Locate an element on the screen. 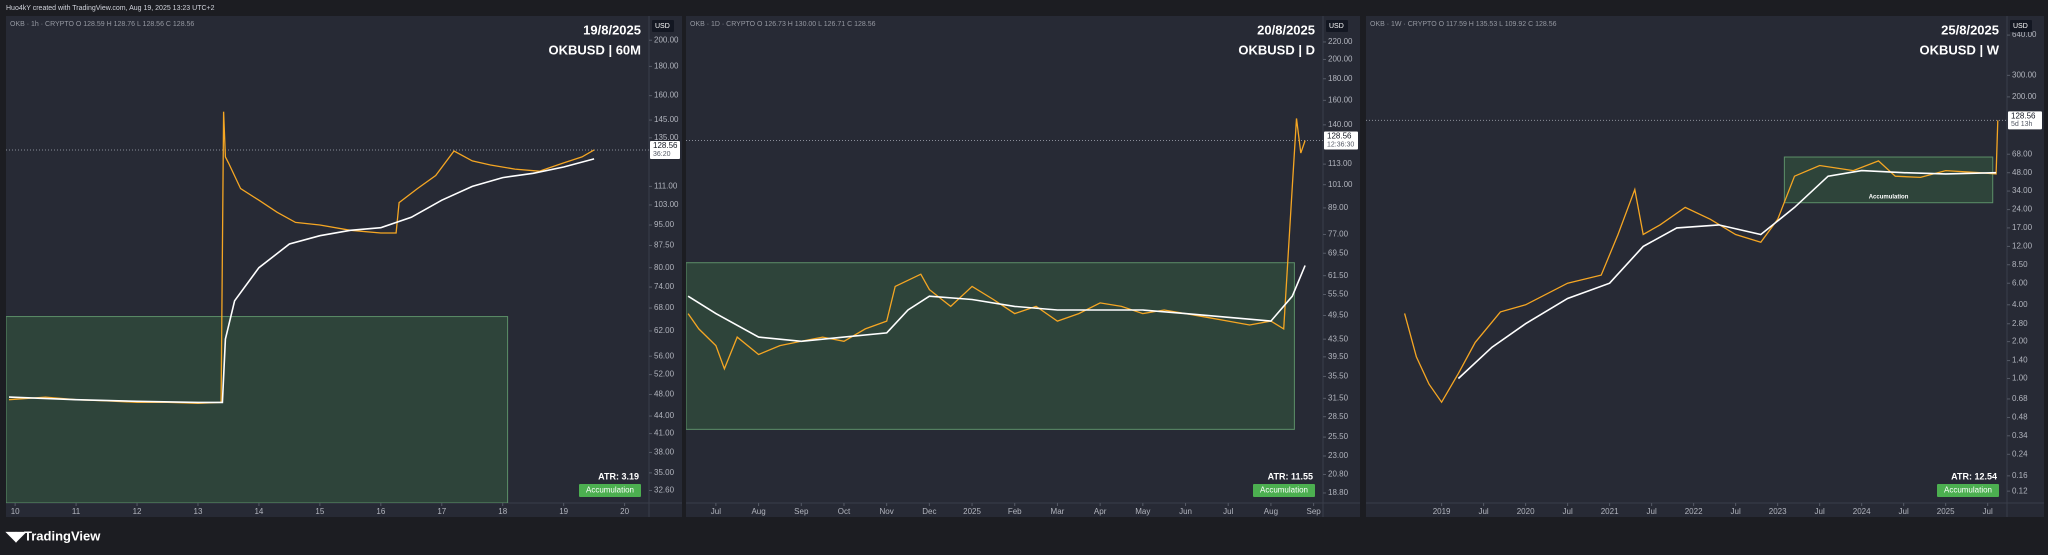 This screenshot has height=555, width=2048. x-tick-label: 11 is located at coordinates (76, 511).